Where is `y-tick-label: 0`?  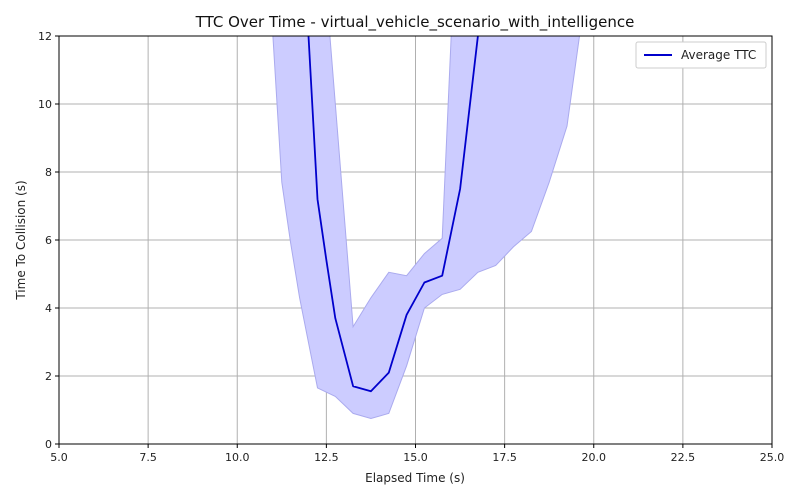 y-tick-label: 0 is located at coordinates (48, 444).